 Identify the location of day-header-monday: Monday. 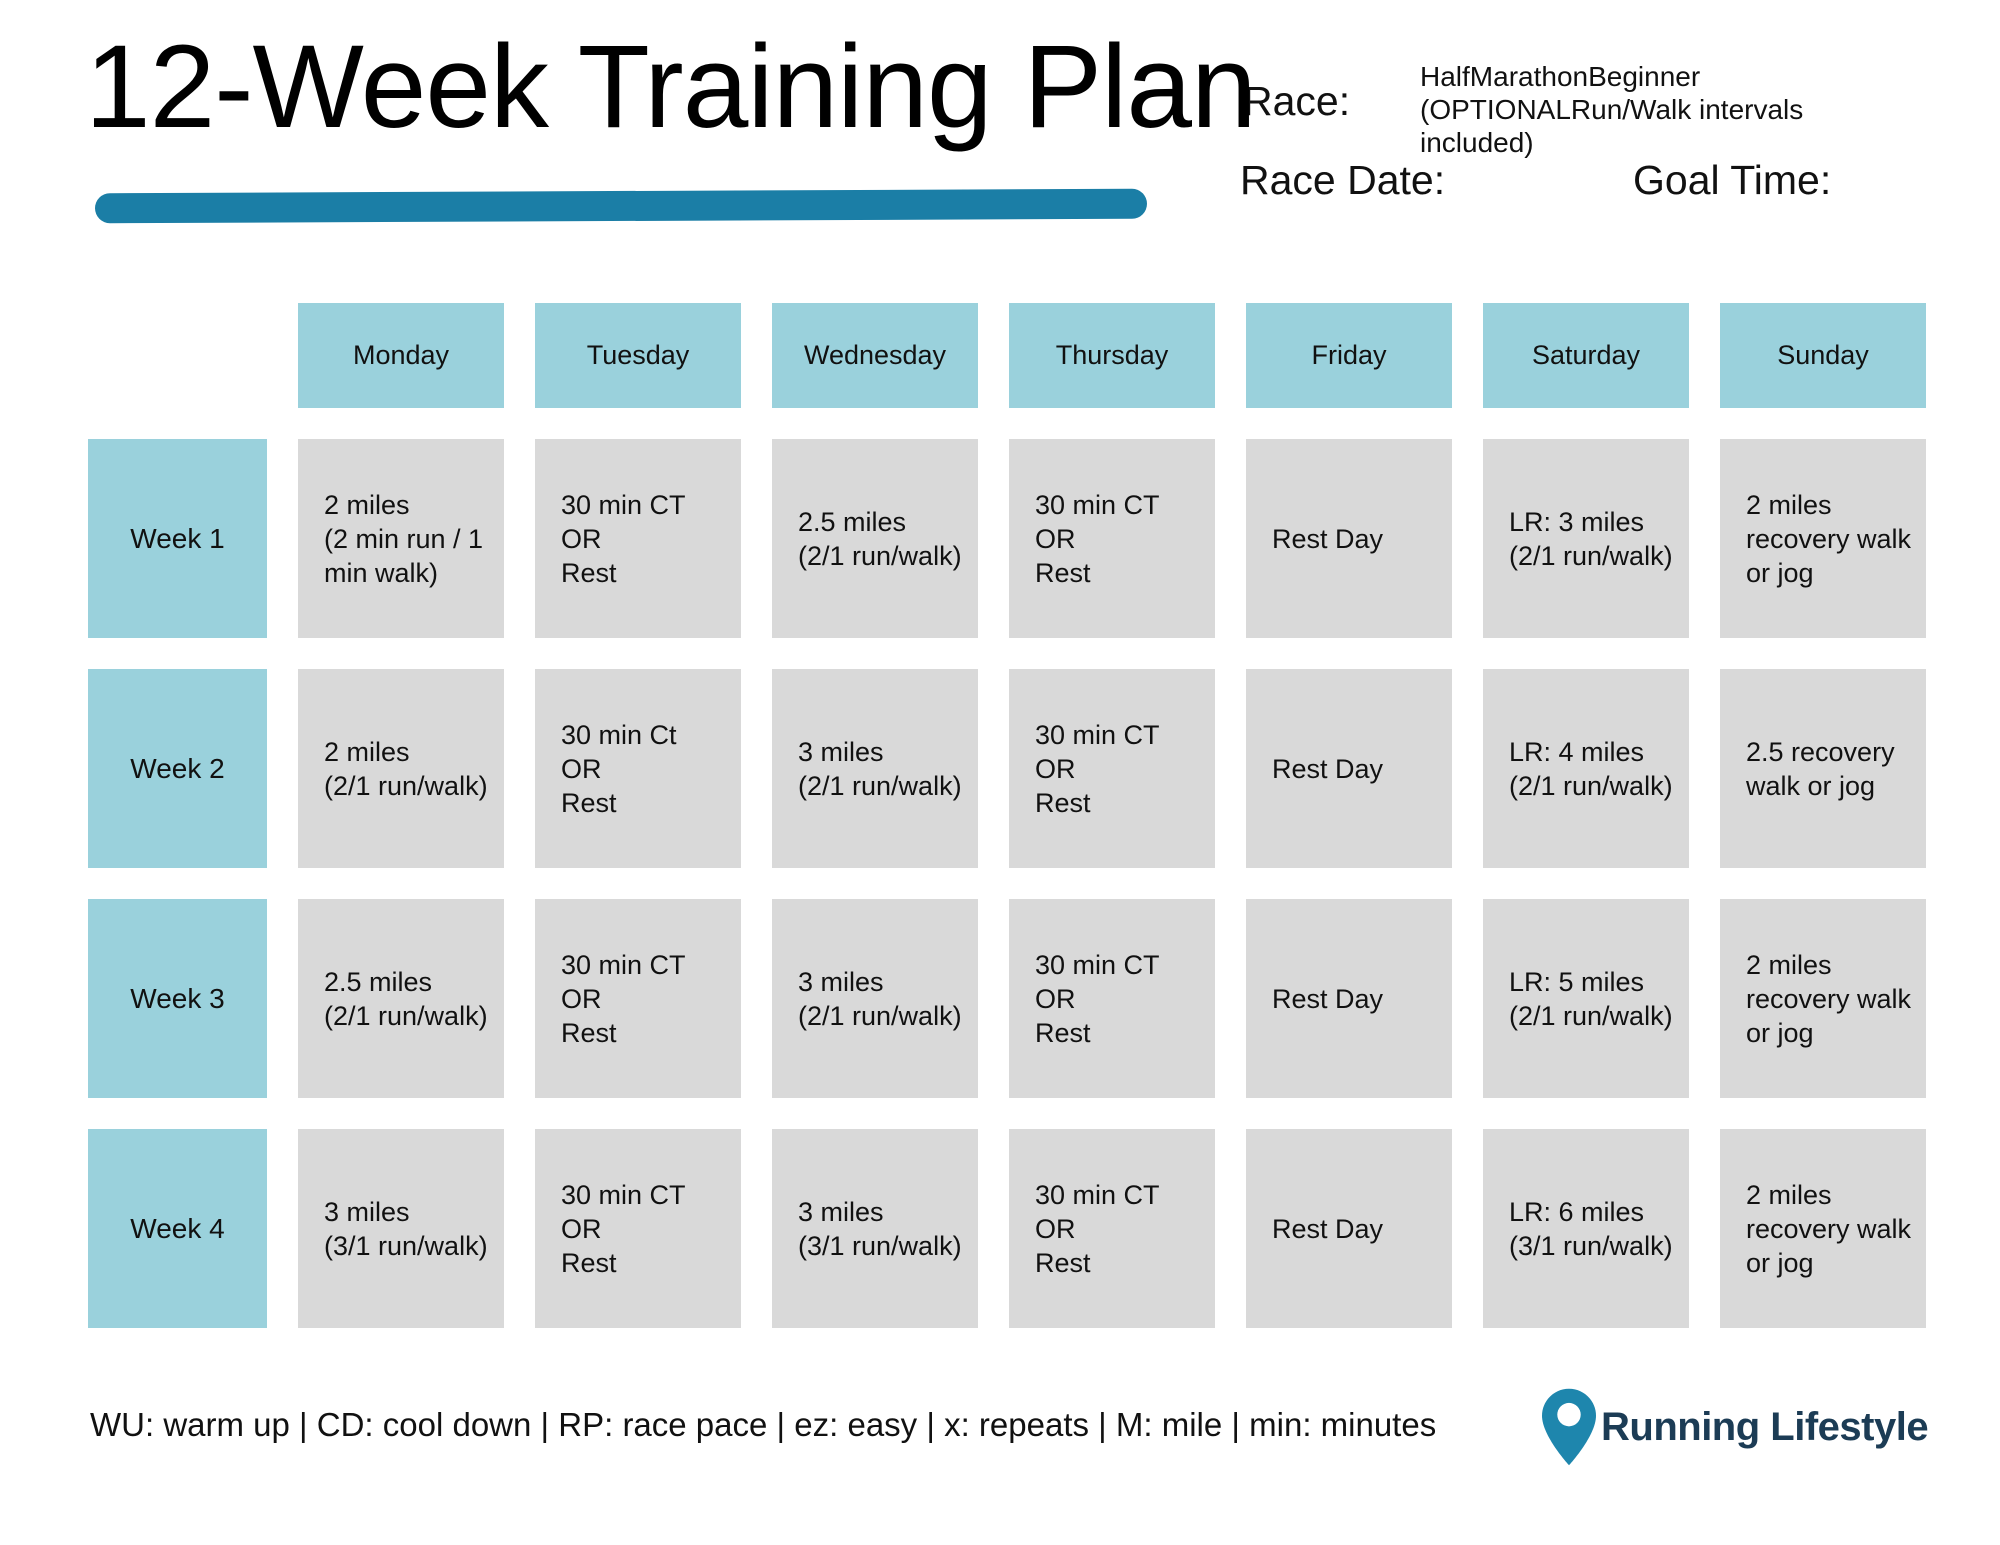
(401, 355).